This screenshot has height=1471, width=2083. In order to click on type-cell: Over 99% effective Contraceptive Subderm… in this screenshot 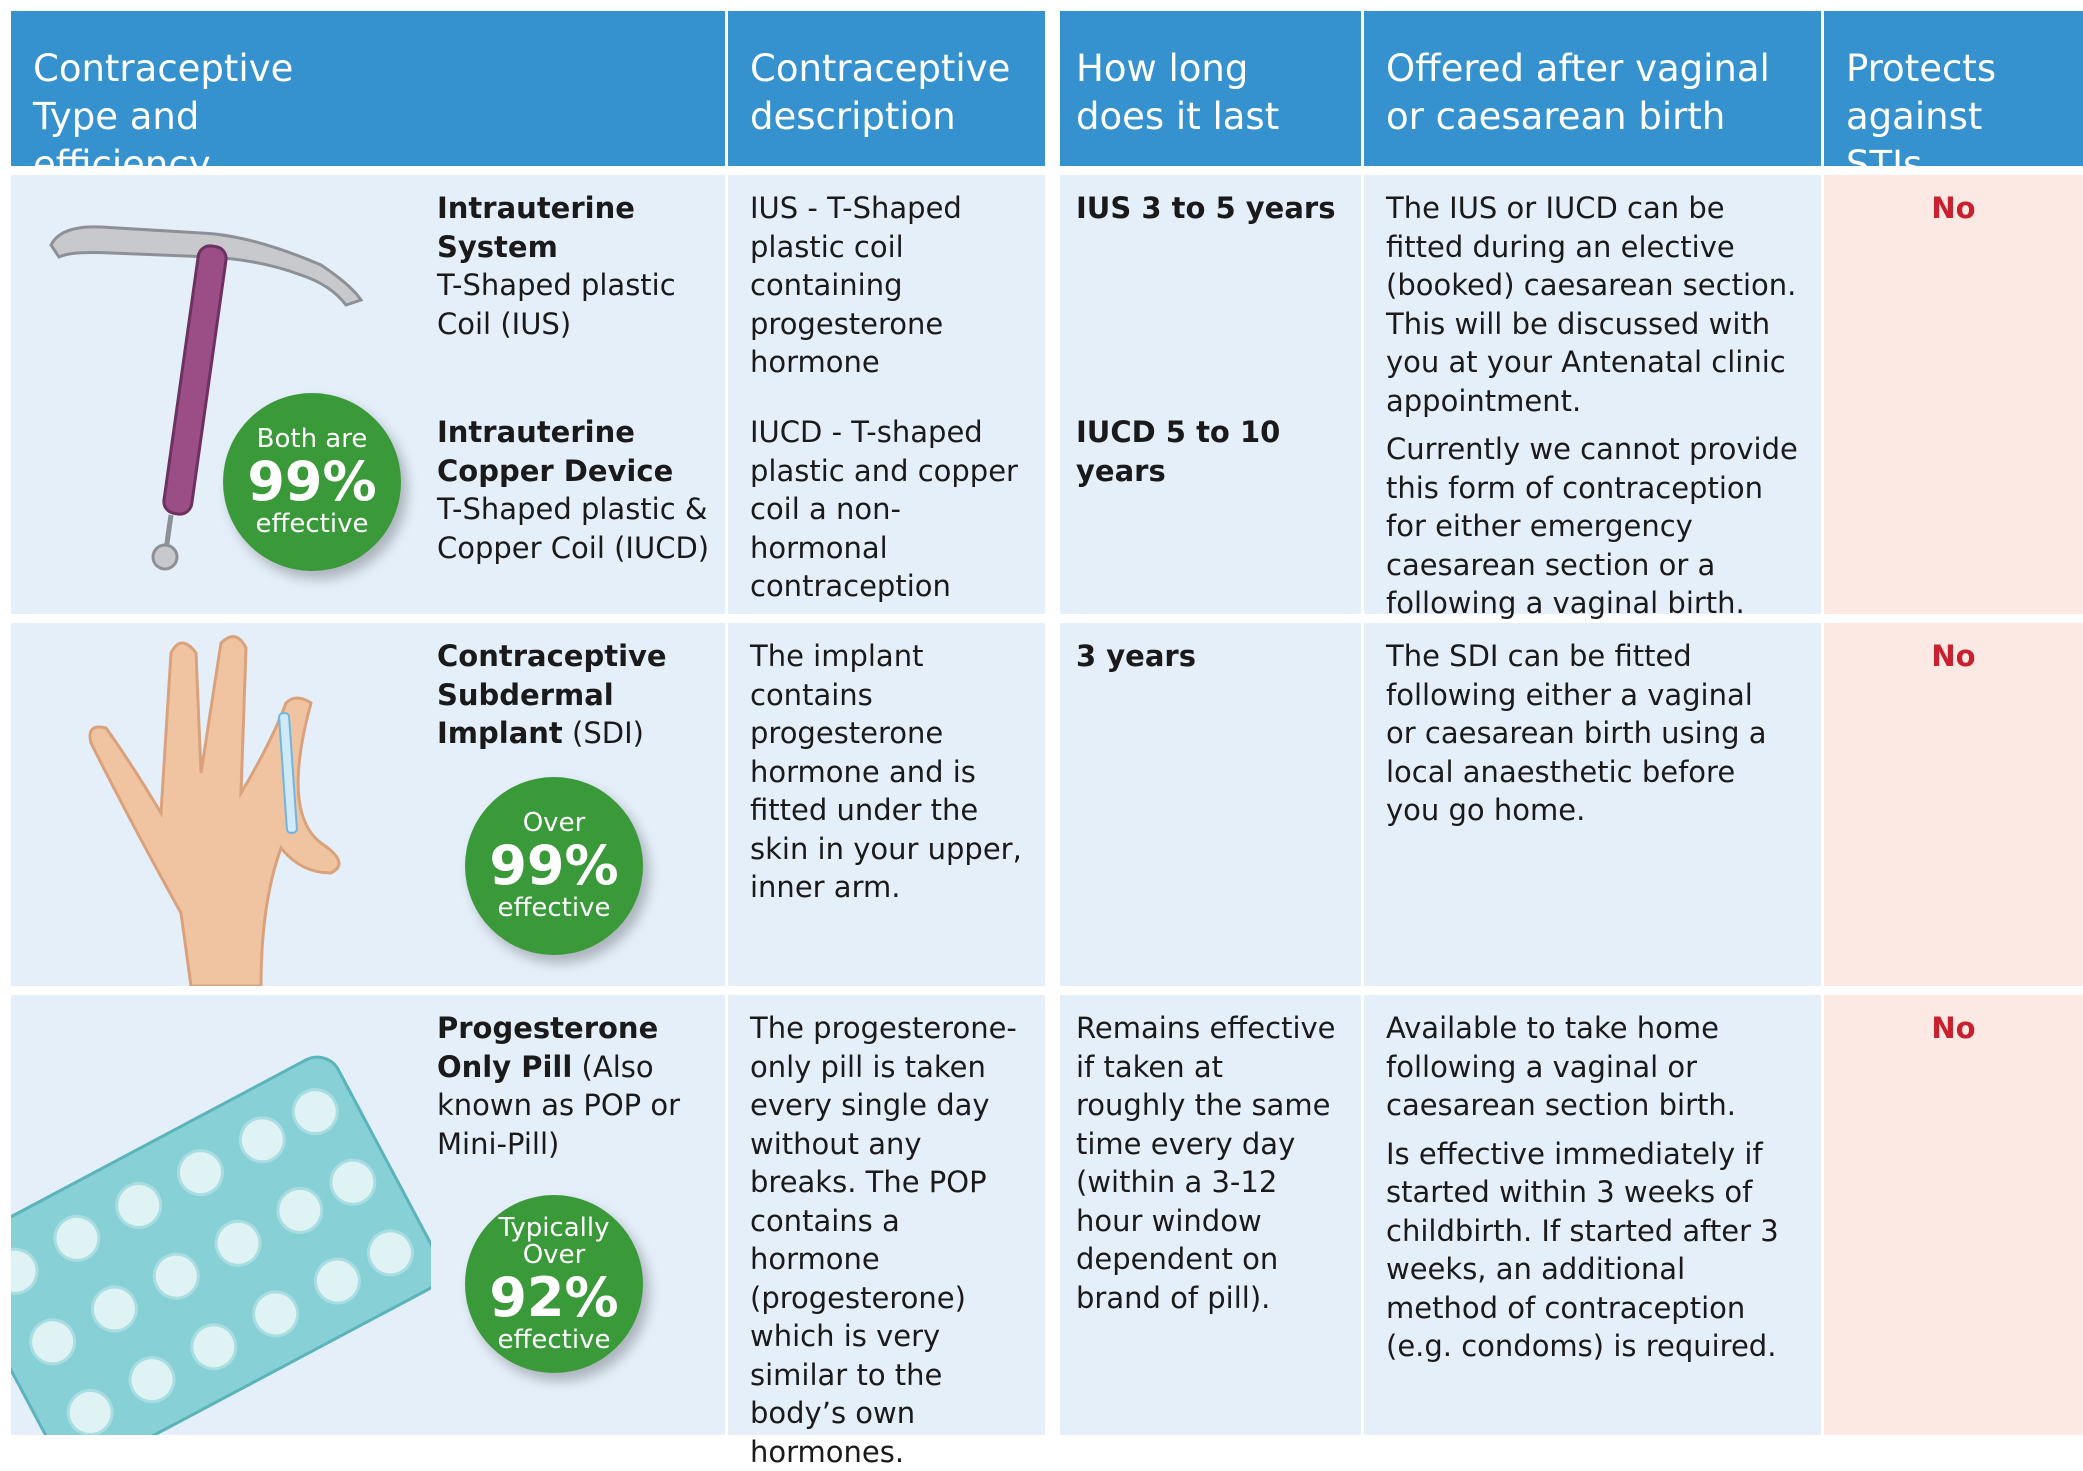, I will do `click(368, 804)`.